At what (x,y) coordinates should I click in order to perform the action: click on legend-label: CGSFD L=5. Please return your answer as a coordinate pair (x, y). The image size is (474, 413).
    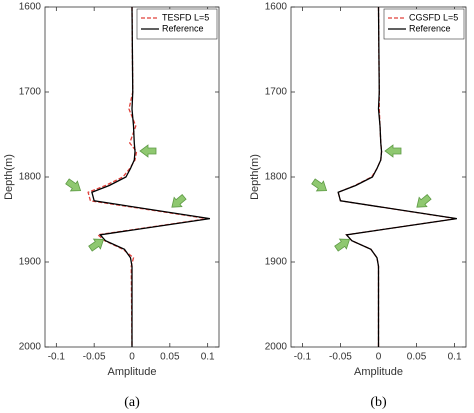
    Looking at the image, I should click on (433, 17).